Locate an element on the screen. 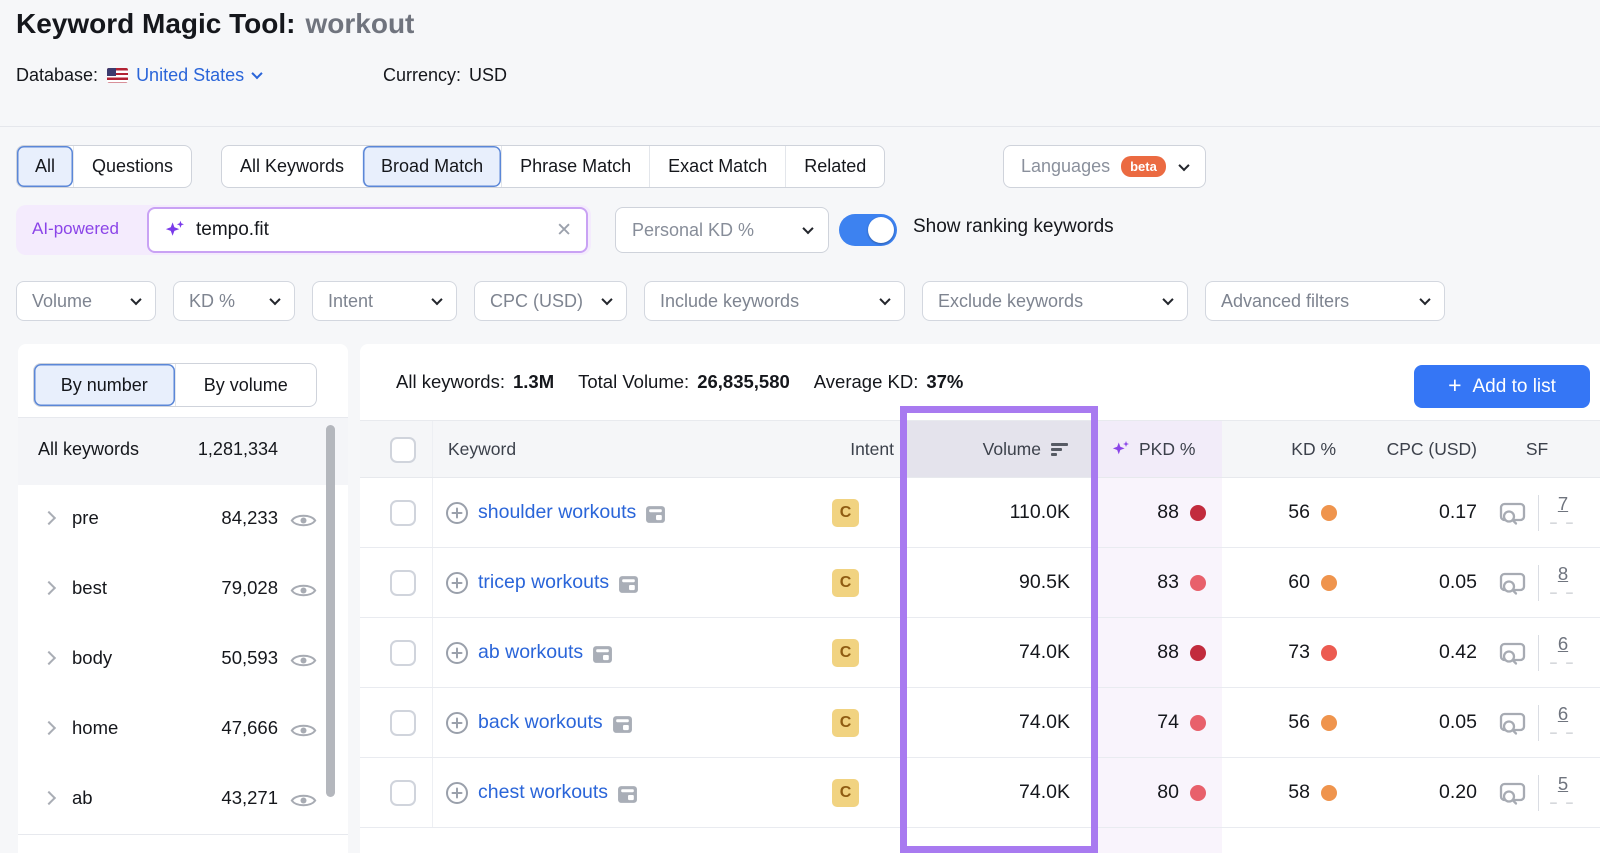 The width and height of the screenshot is (1600, 853). languages-button: Languages beta is located at coordinates (1104, 166).